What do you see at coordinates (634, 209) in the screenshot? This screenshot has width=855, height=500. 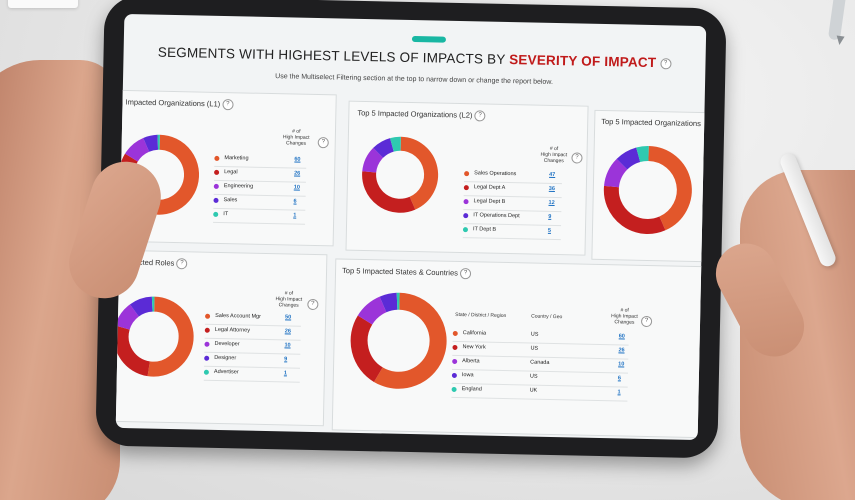 I see `donut-slice-b` at bounding box center [634, 209].